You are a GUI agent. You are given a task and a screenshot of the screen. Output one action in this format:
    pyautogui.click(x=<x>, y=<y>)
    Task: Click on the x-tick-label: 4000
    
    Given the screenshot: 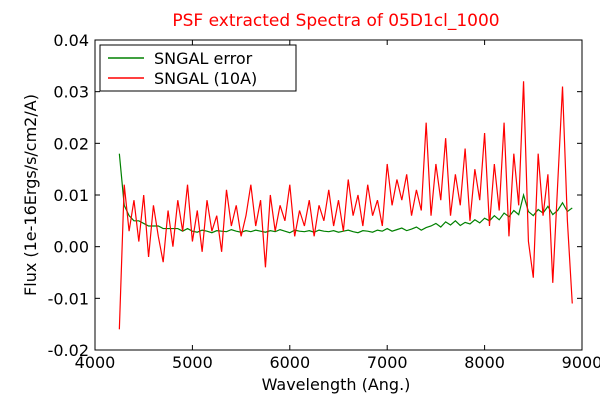 What is the action you would take?
    pyautogui.click(x=95, y=362)
    